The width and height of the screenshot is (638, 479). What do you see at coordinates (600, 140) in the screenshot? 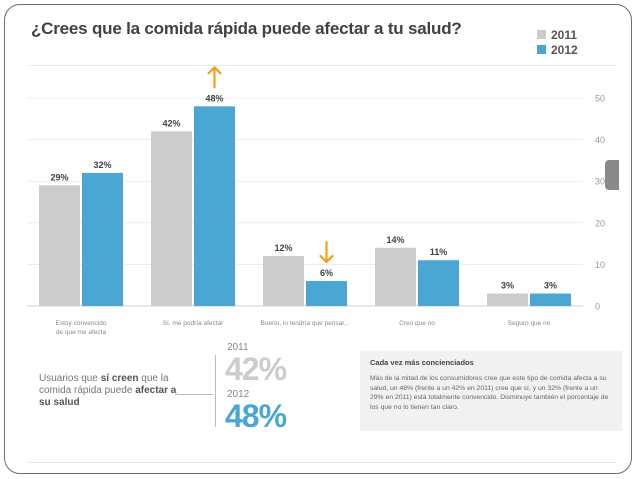
I see `y-tick-40: 40` at bounding box center [600, 140].